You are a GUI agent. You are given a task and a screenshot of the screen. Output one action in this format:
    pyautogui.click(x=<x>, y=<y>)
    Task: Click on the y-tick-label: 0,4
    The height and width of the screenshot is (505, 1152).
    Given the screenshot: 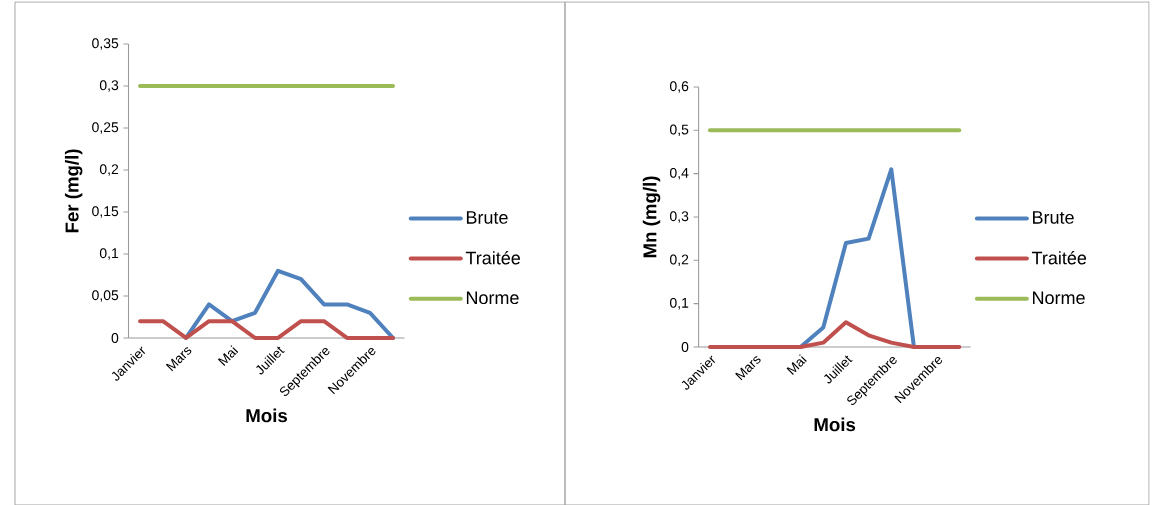 What is the action you would take?
    pyautogui.click(x=679, y=173)
    